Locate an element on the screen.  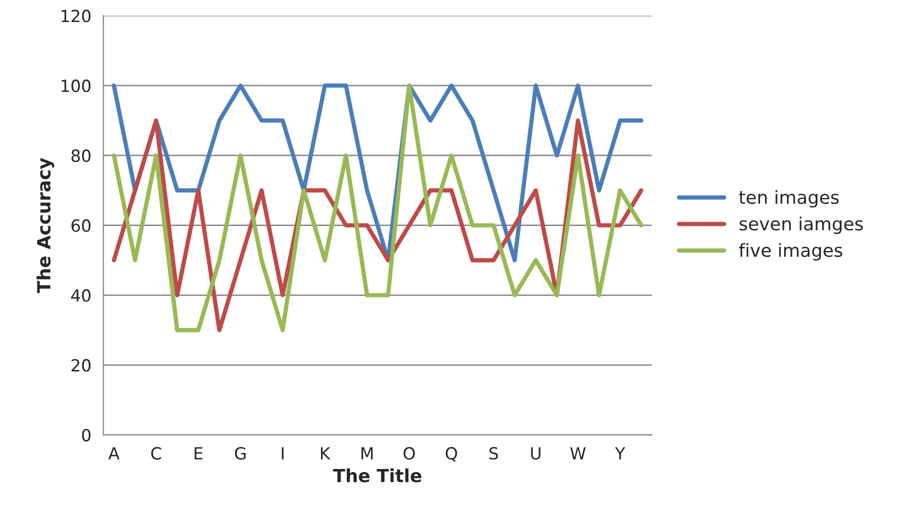
x-tick-label: A is located at coordinates (114, 453).